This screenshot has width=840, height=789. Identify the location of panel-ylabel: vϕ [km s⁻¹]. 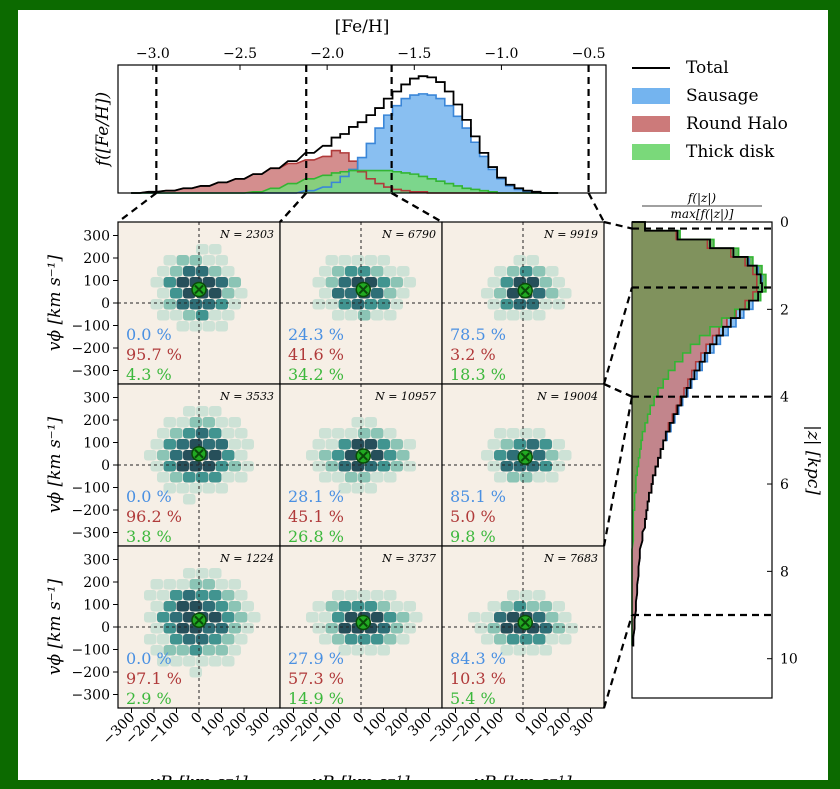
(55, 627).